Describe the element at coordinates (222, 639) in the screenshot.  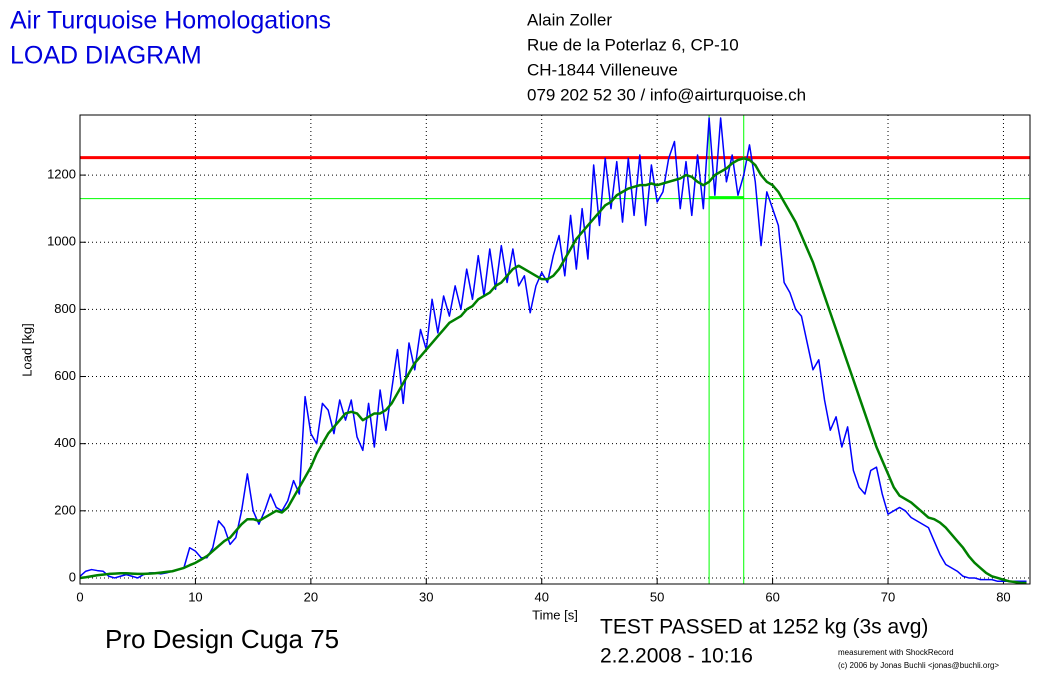
I see `glider-name: Pro Design Cuga 75` at that location.